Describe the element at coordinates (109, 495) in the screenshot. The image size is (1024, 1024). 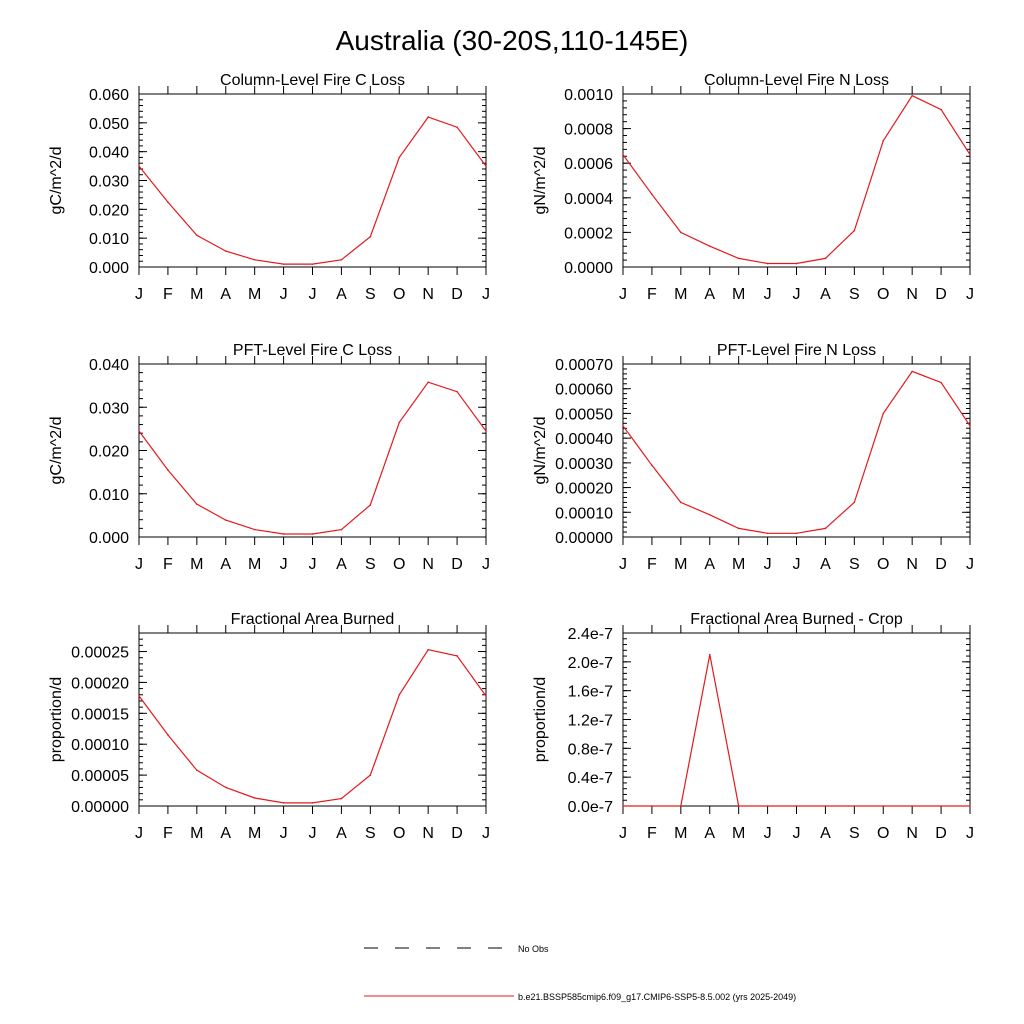
I see `y-tick-label: 0.010` at that location.